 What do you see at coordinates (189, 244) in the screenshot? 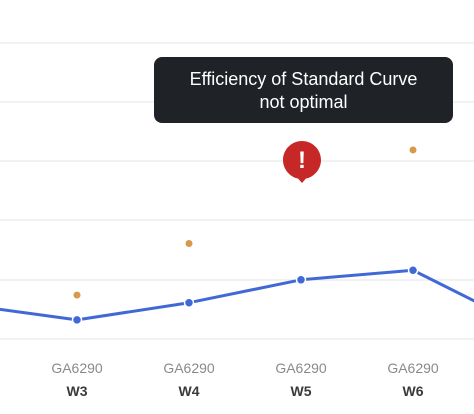
I see `secondary-point-w4` at bounding box center [189, 244].